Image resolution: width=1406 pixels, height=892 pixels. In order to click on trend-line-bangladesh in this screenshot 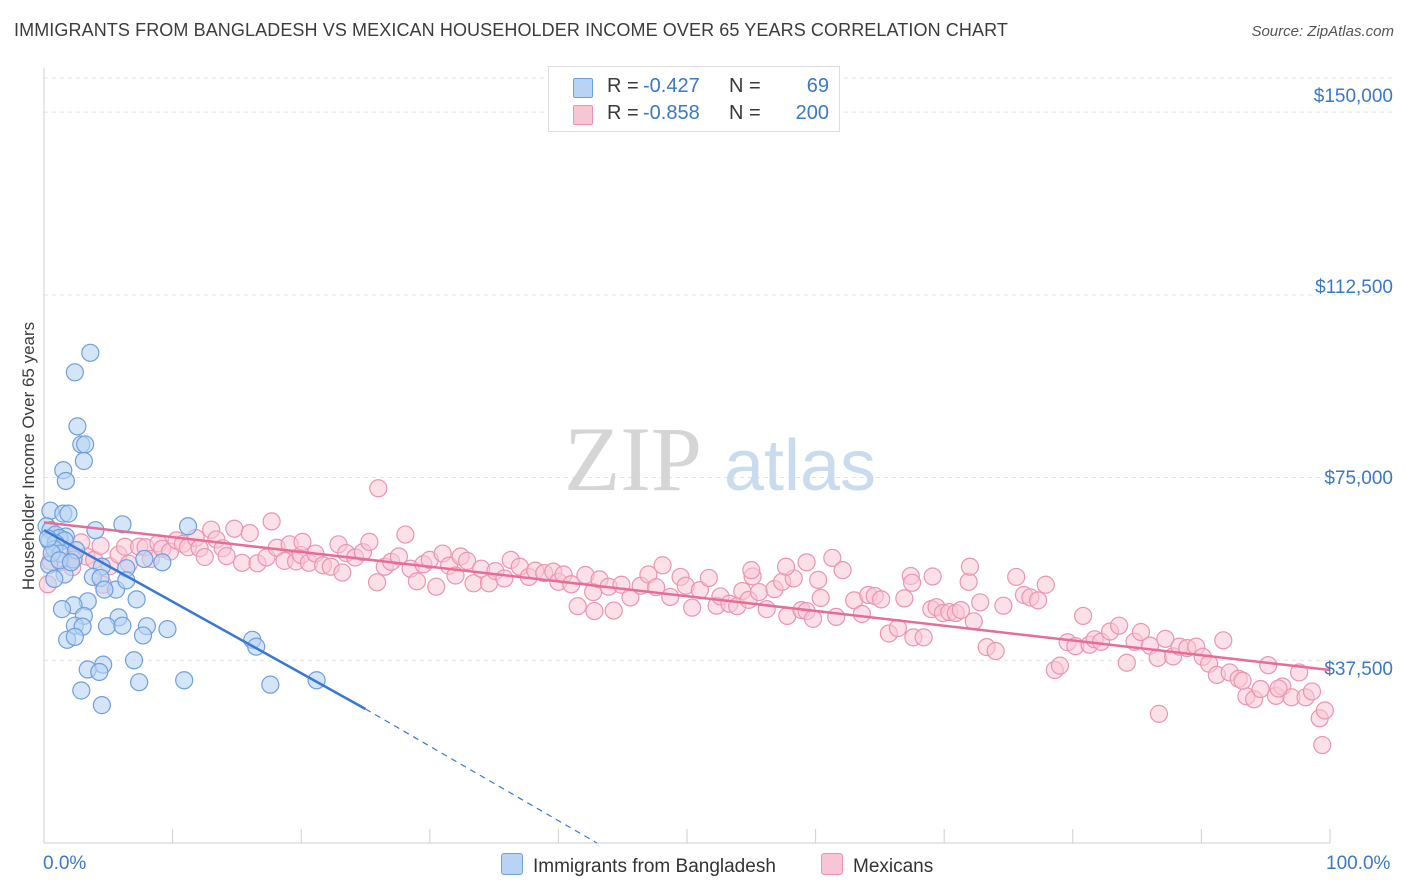, I will do `click(205, 620)`.